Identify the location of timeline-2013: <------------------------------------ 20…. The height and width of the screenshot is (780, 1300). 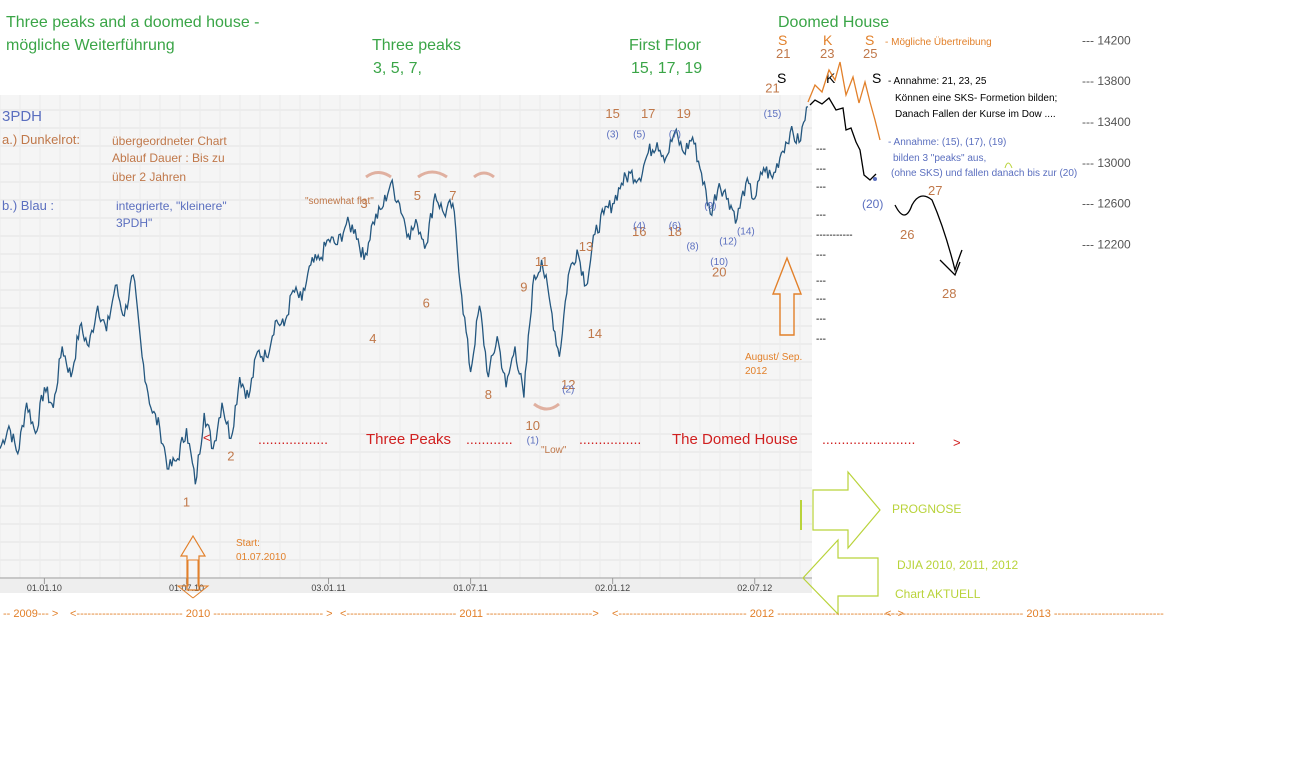
(1024, 614).